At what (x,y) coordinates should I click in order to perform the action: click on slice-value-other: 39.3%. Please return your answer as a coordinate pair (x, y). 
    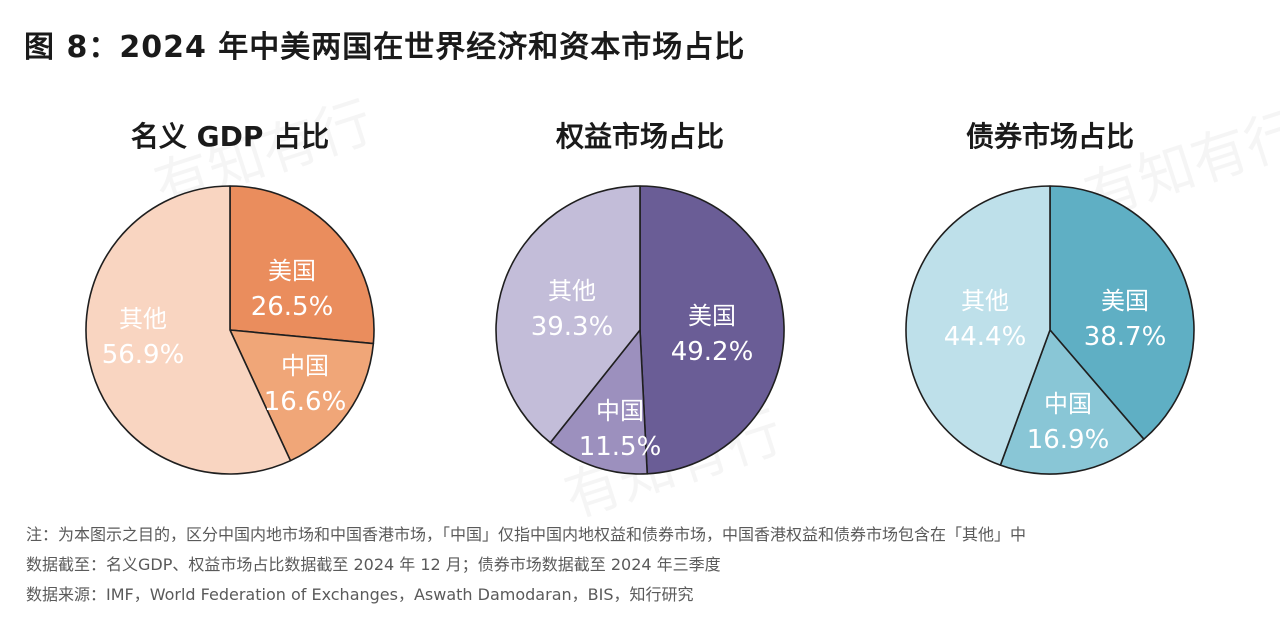
    Looking at the image, I should click on (572, 327).